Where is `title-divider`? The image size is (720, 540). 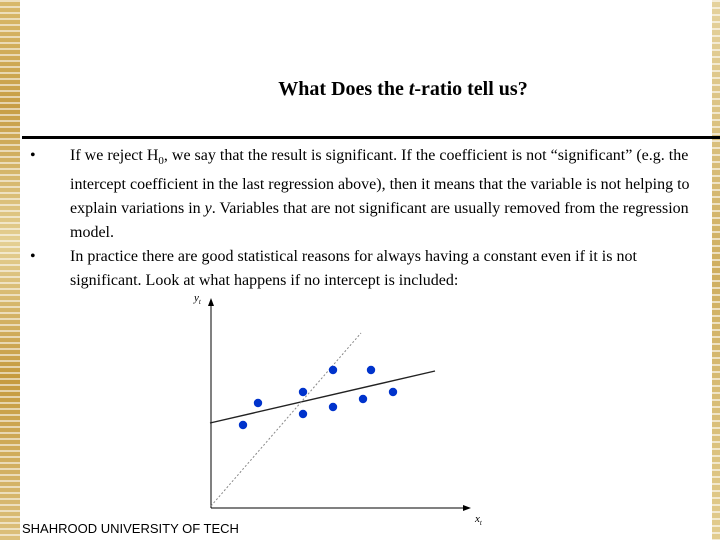 title-divider is located at coordinates (371, 137).